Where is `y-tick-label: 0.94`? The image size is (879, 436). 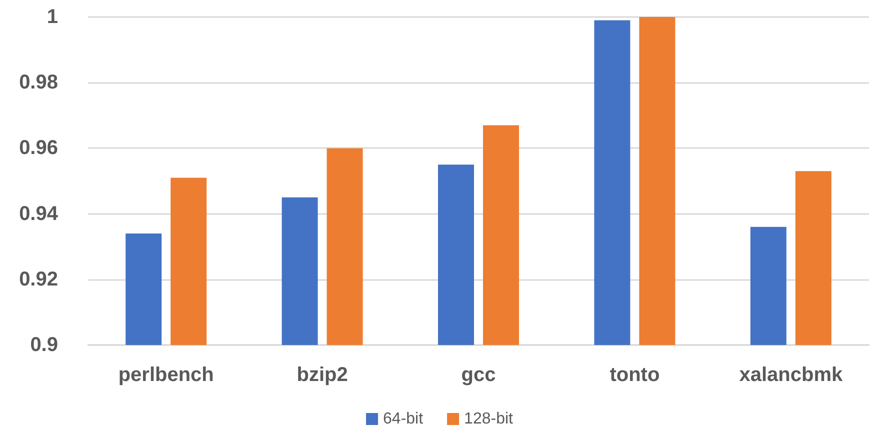 y-tick-label: 0.94 is located at coordinates (39, 213).